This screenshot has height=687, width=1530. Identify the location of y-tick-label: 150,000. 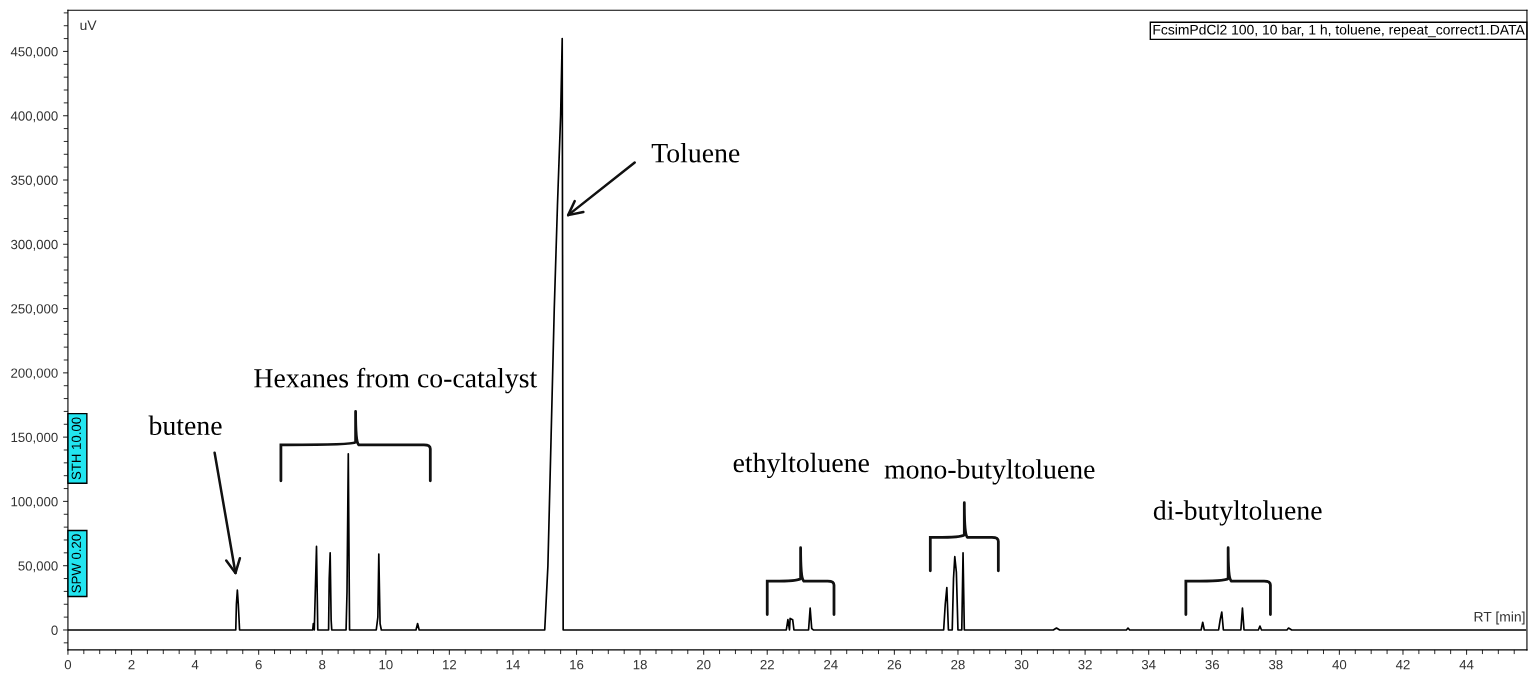
(34, 438).